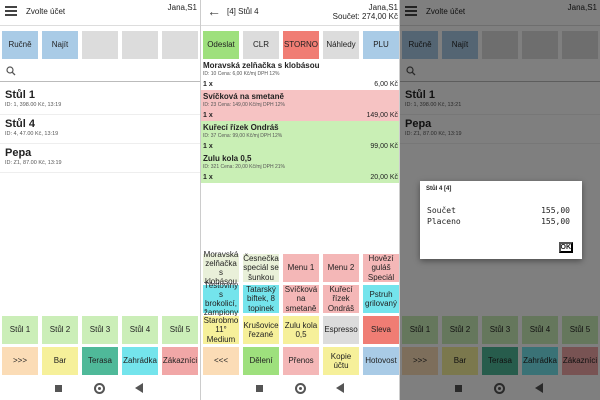 The height and width of the screenshot is (400, 600). Describe the element at coordinates (11, 11) in the screenshot. I see `hamburger-menu-icon` at that location.